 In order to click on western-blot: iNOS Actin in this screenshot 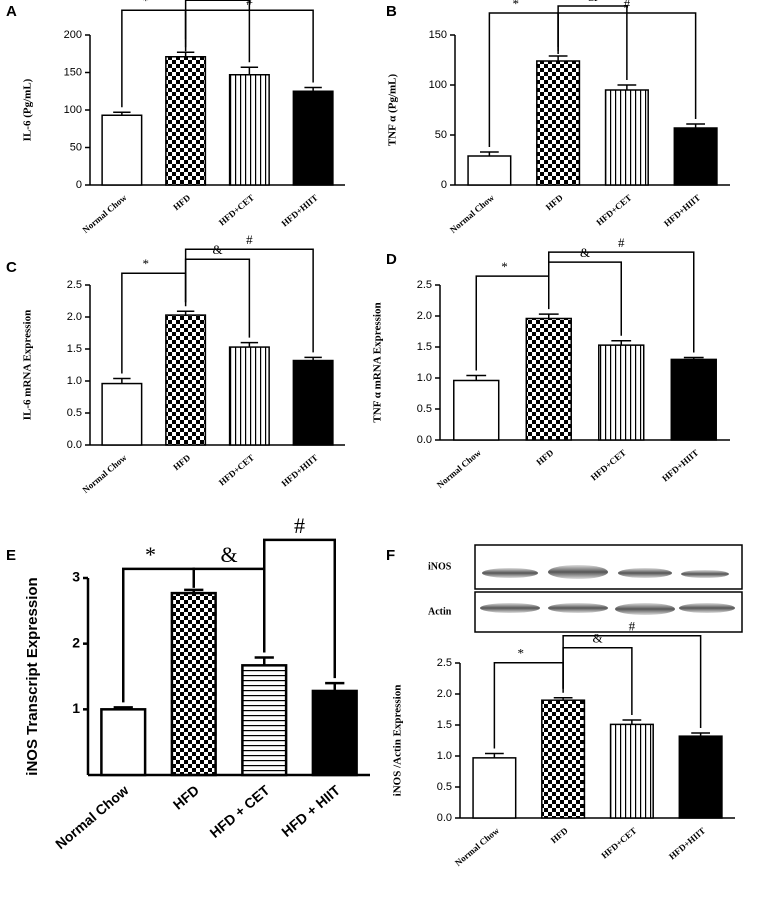, I will do `click(585, 588)`.